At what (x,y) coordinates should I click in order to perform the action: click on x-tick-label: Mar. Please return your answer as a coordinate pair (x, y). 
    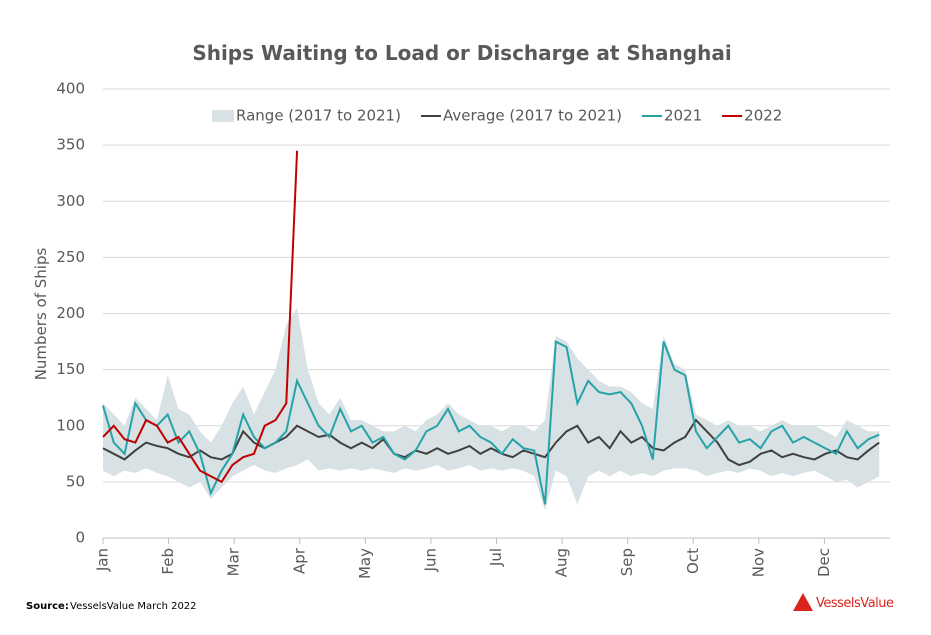
    Looking at the image, I should click on (234, 561).